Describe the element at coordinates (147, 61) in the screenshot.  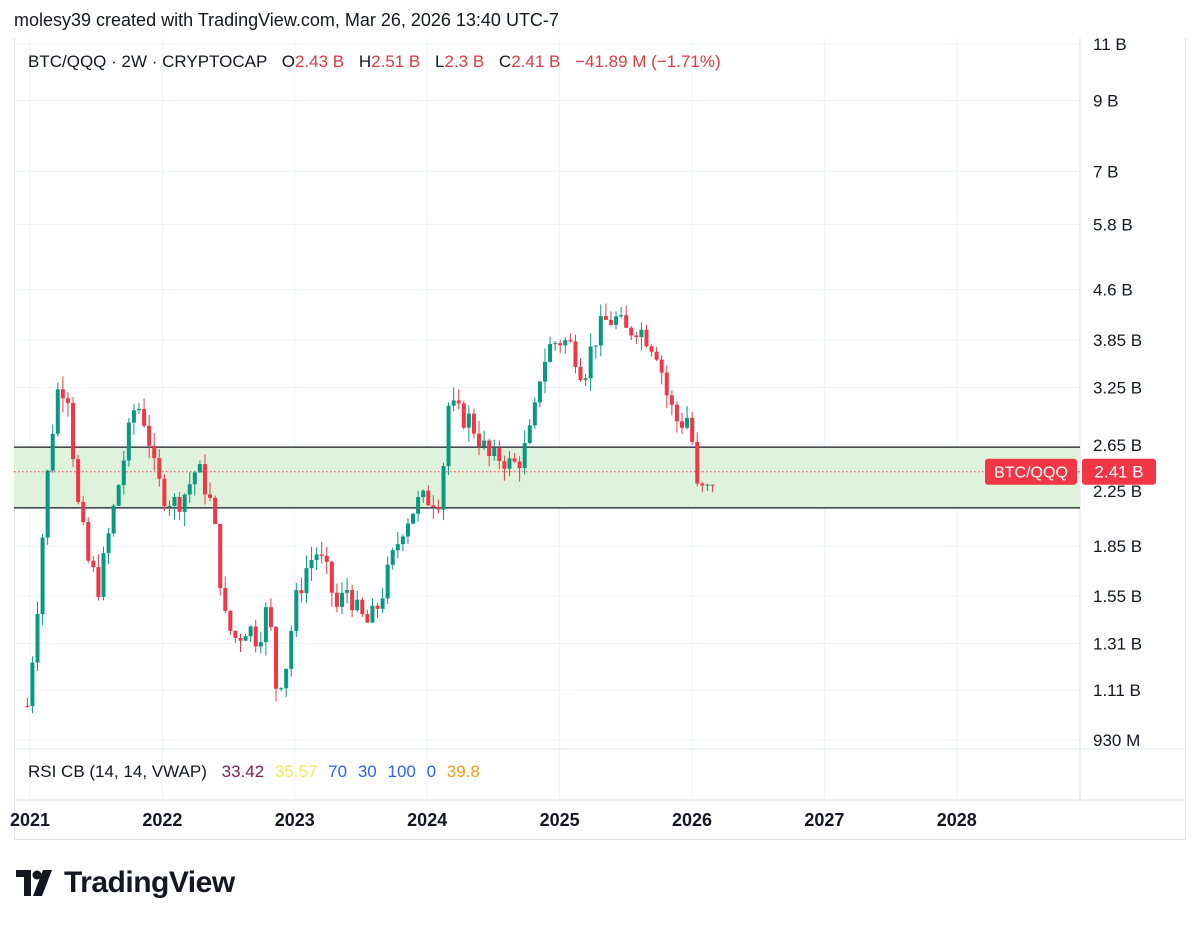
I see `symbol-name: BTC/QQQ · 2W · CRYPTOCAP` at that location.